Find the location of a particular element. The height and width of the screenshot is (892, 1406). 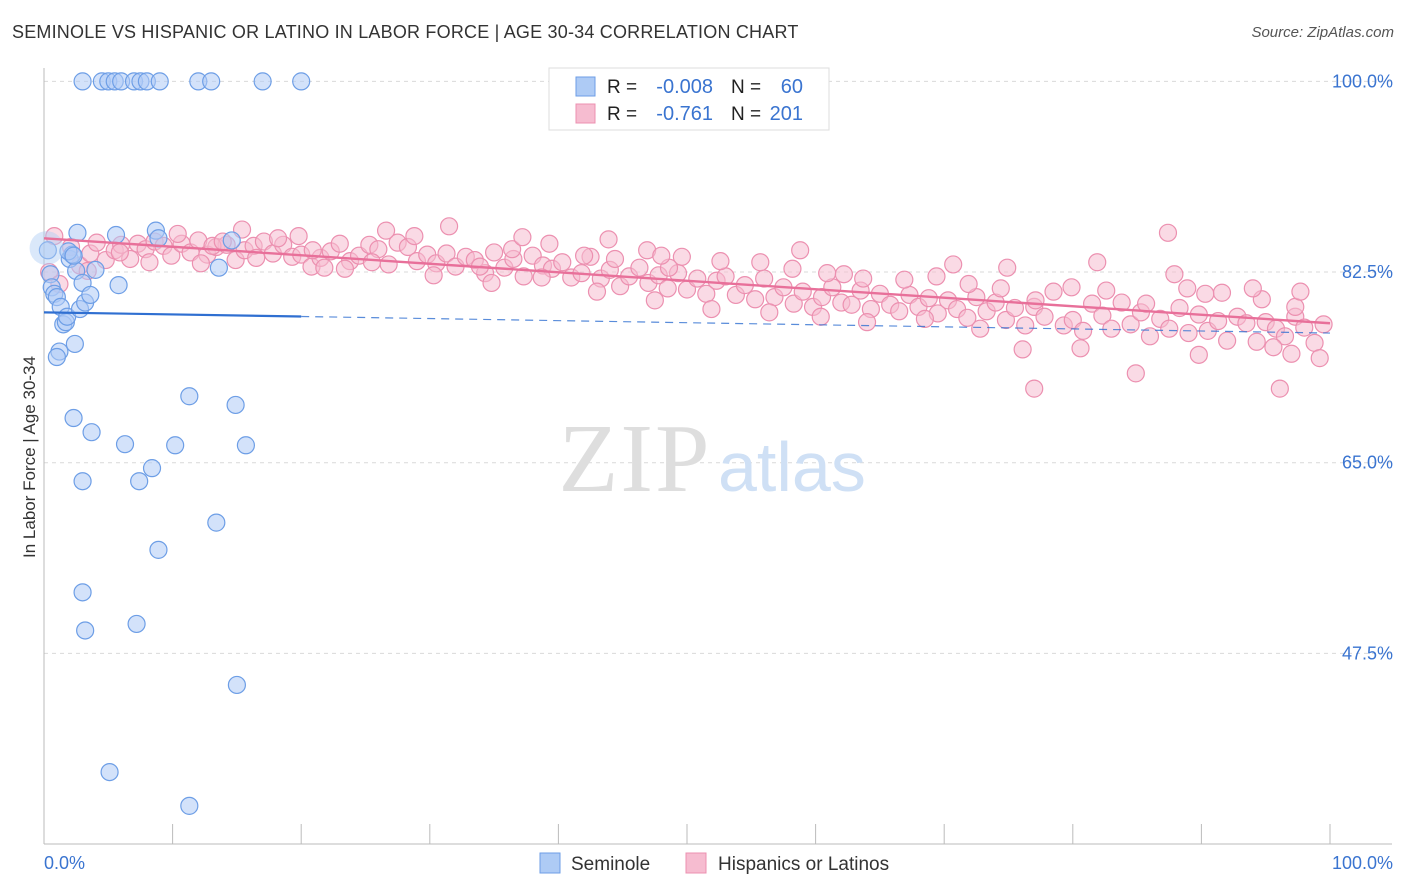

watermark-atlas: atlas is located at coordinates (792, 467).